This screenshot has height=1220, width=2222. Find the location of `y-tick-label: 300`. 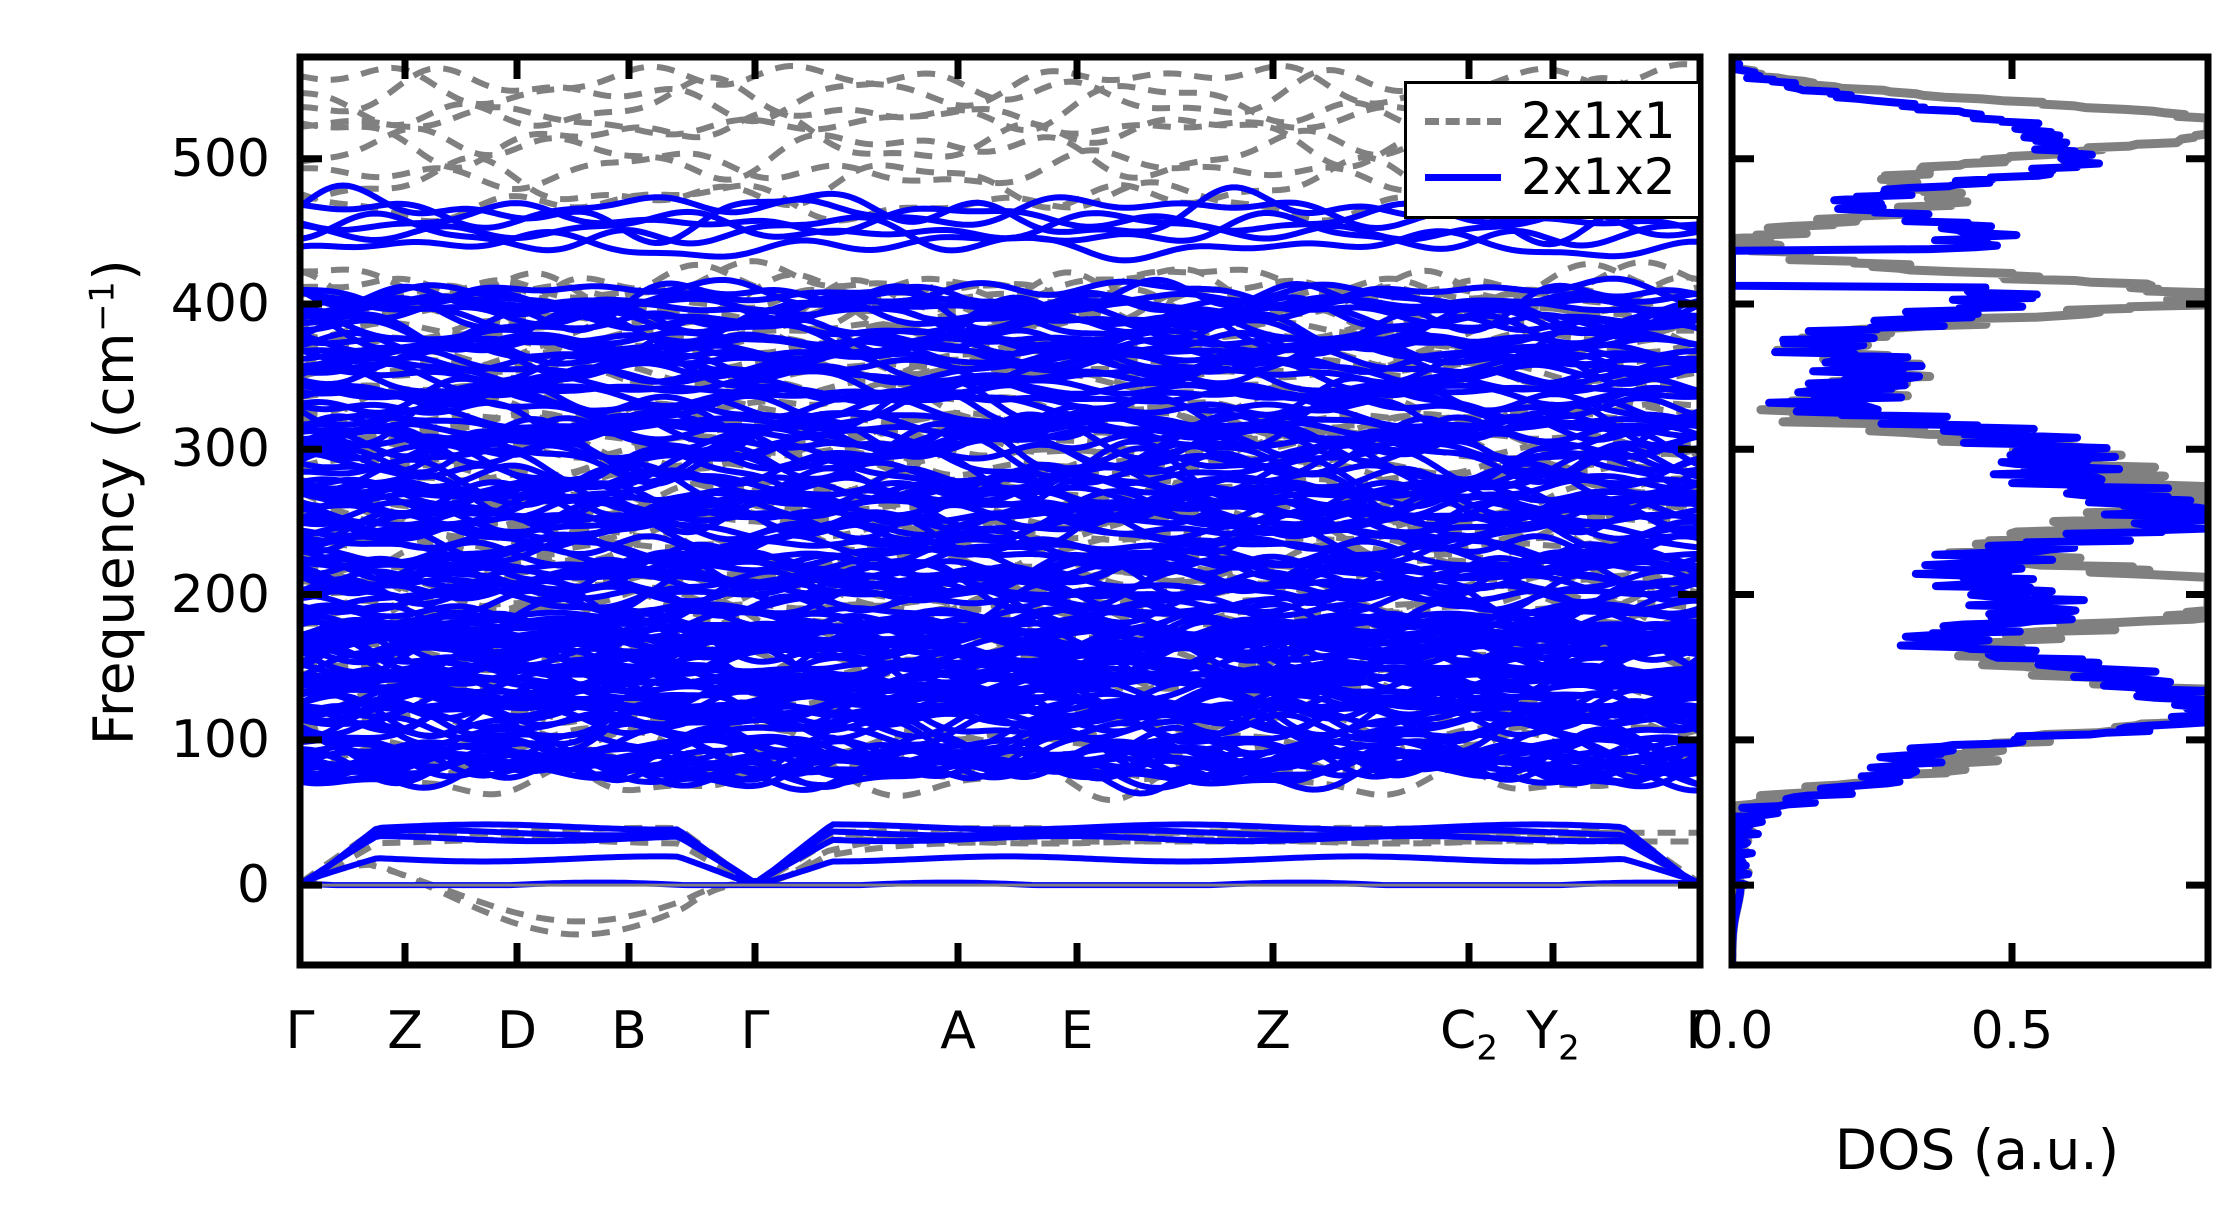

y-tick-label: 300 is located at coordinates (220, 449).